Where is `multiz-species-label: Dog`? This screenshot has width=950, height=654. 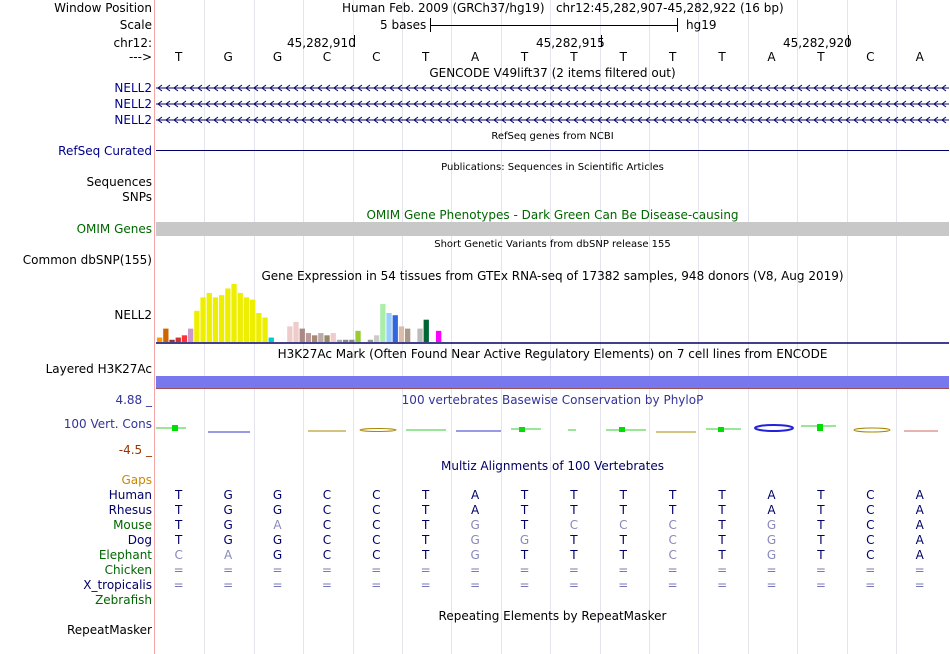
multiz-species-label: Dog is located at coordinates (139, 540).